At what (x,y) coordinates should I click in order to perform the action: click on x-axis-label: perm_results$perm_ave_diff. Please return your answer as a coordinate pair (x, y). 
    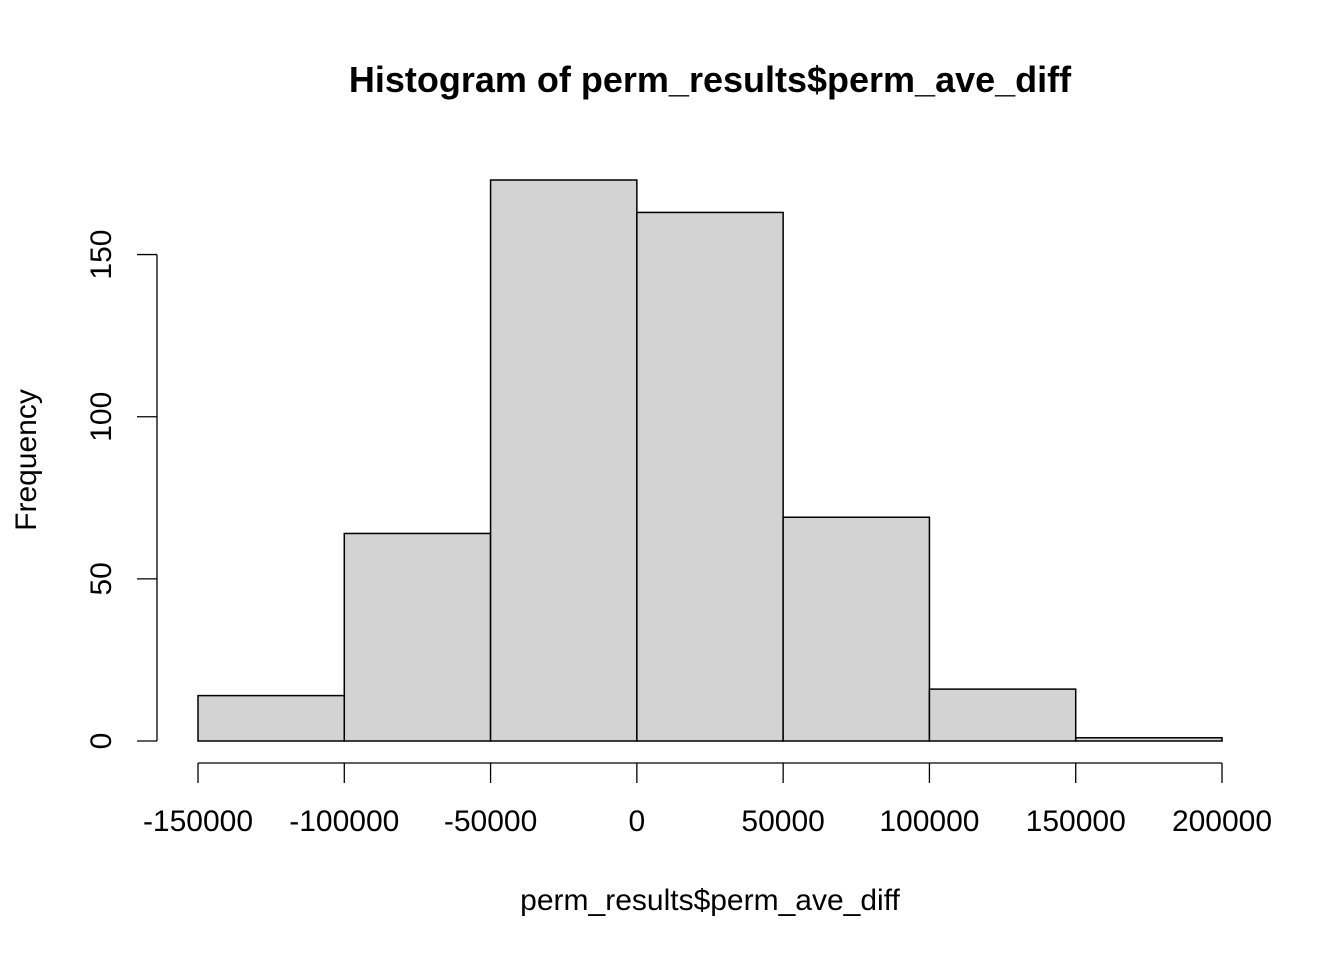
    Looking at the image, I should click on (710, 900).